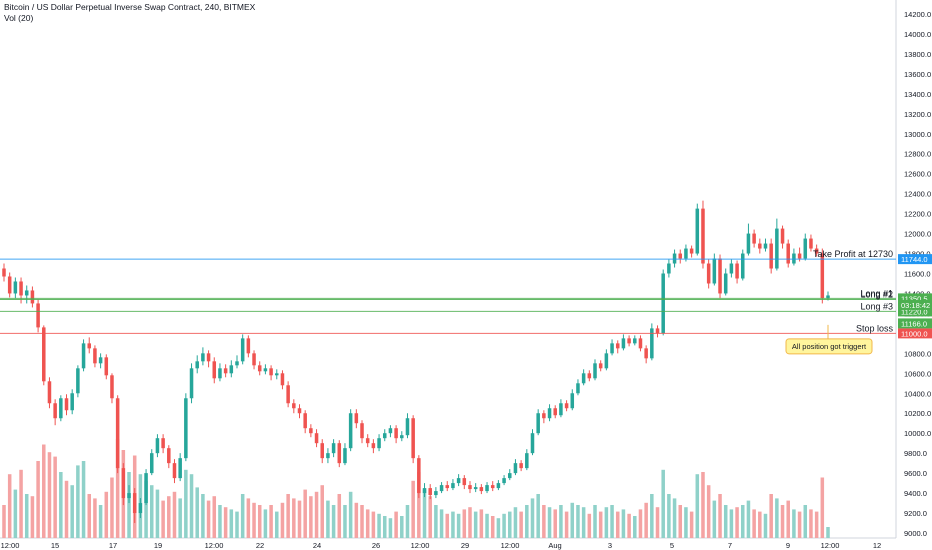 The height and width of the screenshot is (550, 932). What do you see at coordinates (875, 328) in the screenshot?
I see `level-label: Stop loss` at bounding box center [875, 328].